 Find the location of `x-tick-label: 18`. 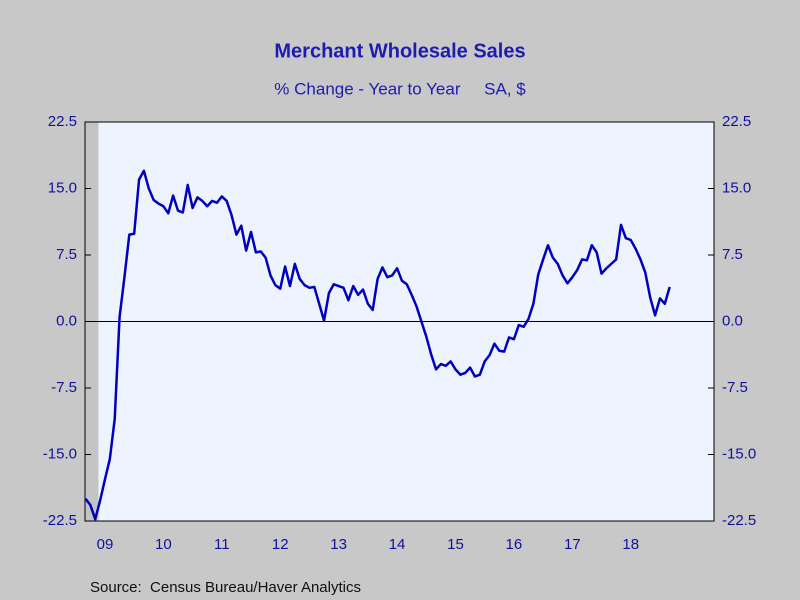

x-tick-label: 18 is located at coordinates (630, 544).